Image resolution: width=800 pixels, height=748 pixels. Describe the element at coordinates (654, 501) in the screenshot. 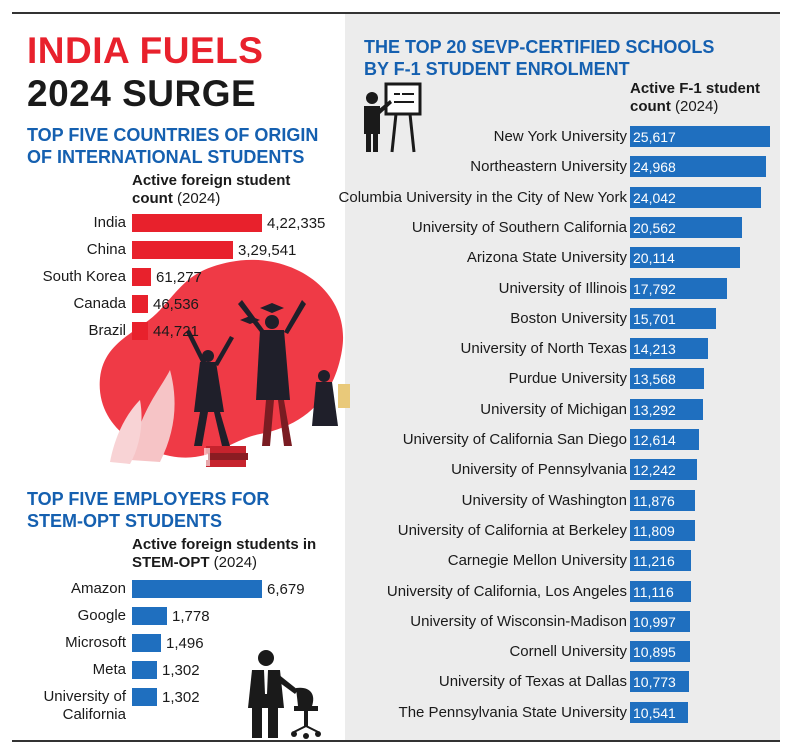

I see `school-value: 11,876` at that location.